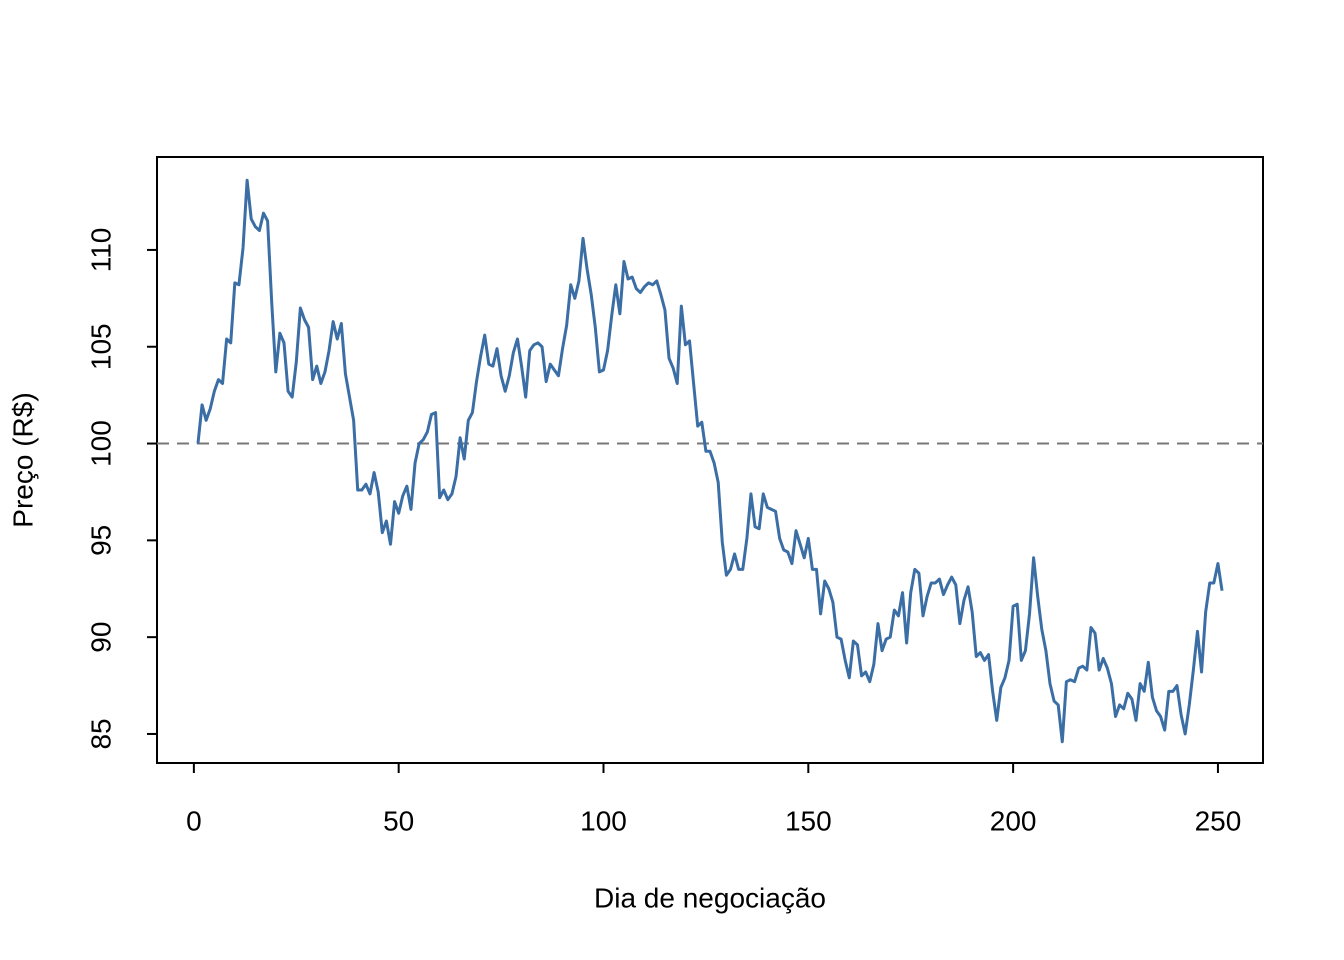 This screenshot has height=960, width=1344. I want to click on x-tick-label: 50, so click(398, 820).